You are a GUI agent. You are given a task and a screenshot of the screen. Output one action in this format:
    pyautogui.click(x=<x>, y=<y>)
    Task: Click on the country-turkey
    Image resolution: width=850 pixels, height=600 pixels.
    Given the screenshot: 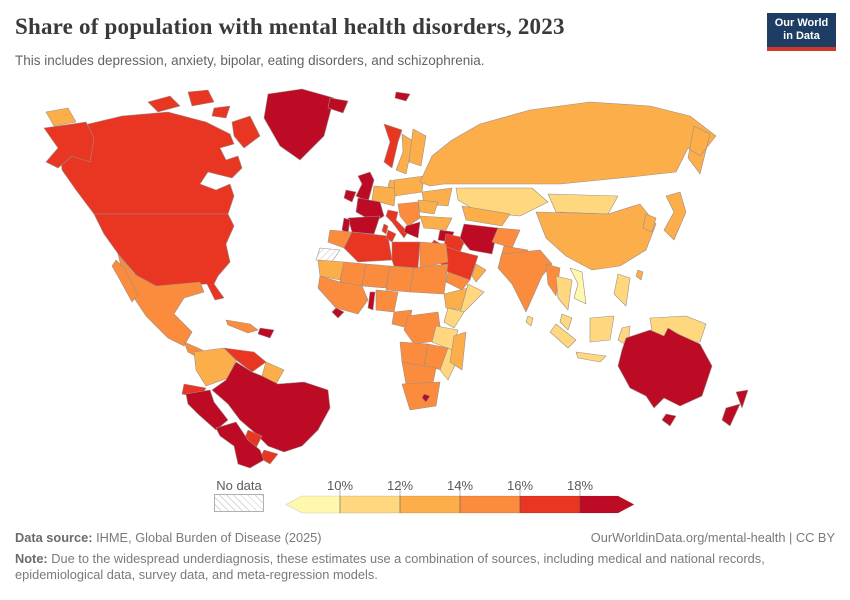 What is the action you would take?
    pyautogui.click(x=436, y=223)
    